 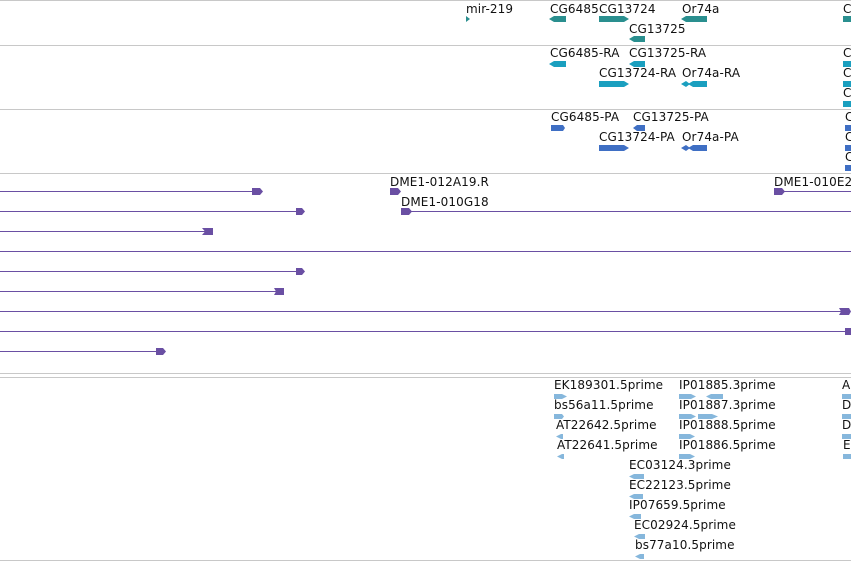 I want to click on est-label: IP01887.3prime, so click(x=727, y=405).